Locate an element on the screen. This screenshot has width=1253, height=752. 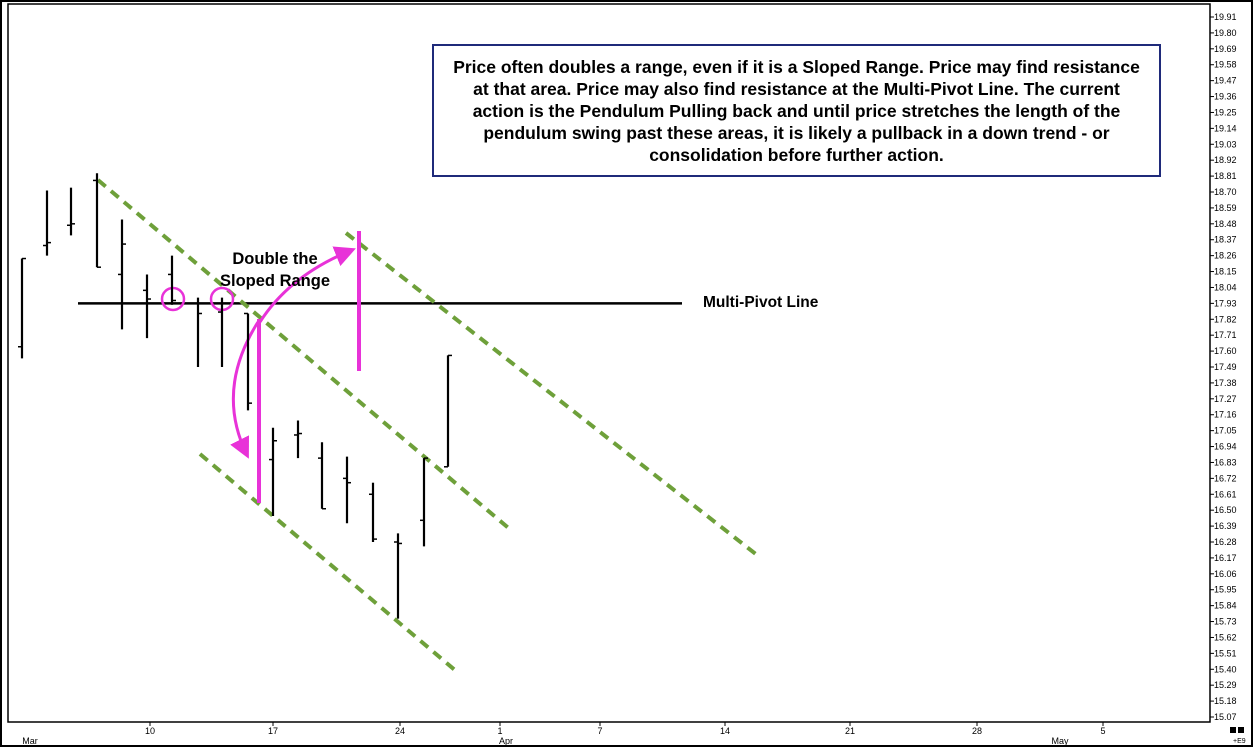
x-tick-label: 14 is located at coordinates (725, 731).